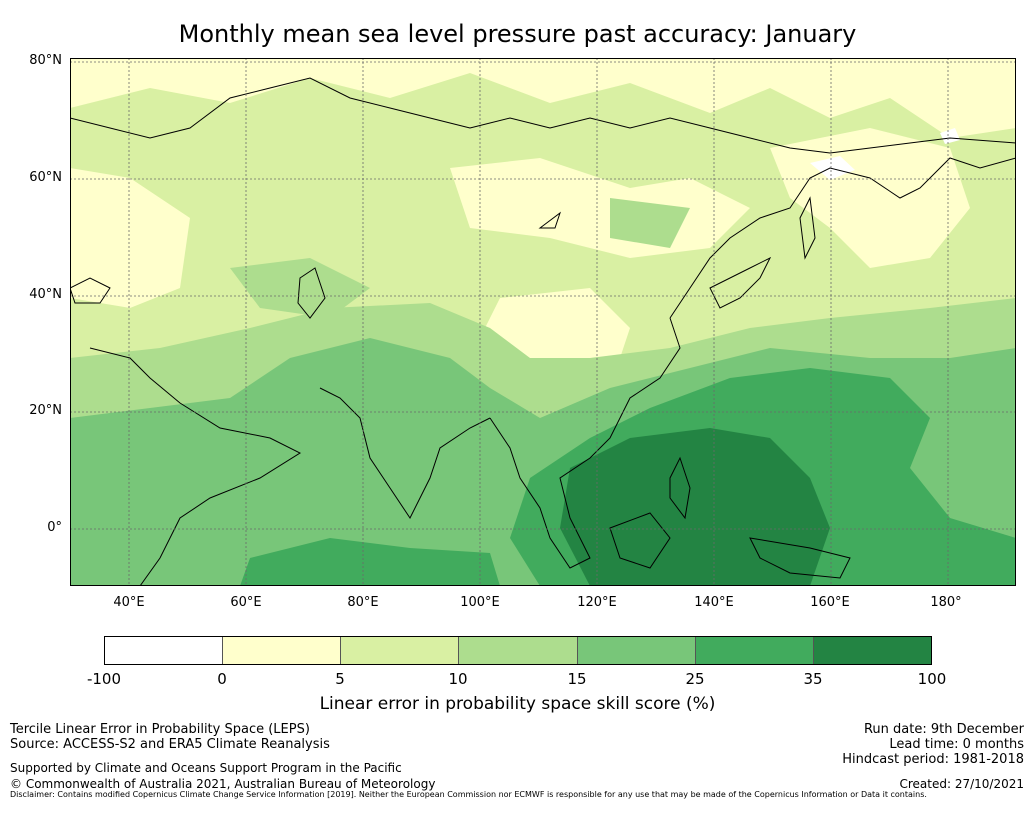 Image resolution: width=1035 pixels, height=816 pixels. Describe the element at coordinates (813, 679) in the screenshot. I see `colorbar-tick-35: 35` at that location.